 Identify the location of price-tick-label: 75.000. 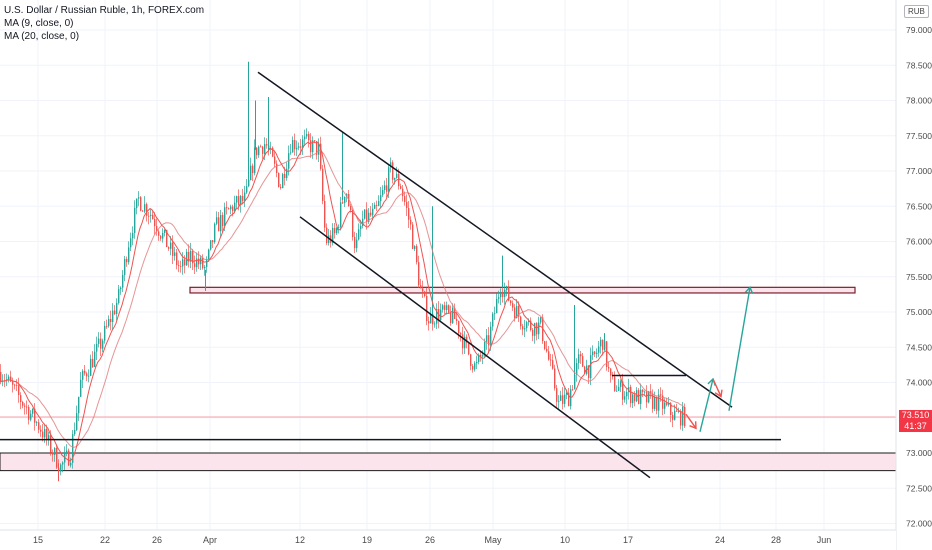
(919, 312).